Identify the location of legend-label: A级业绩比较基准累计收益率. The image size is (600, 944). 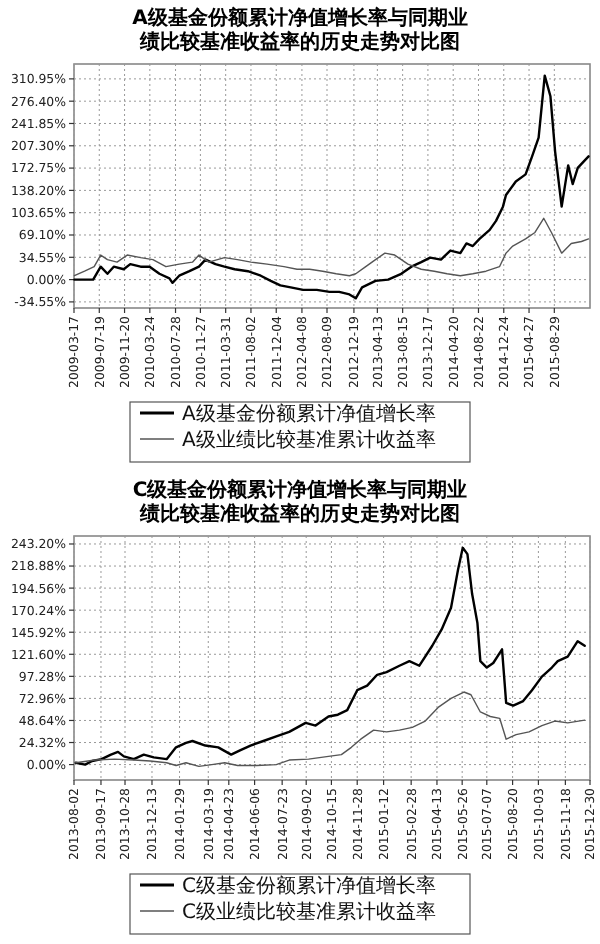
(309, 440).